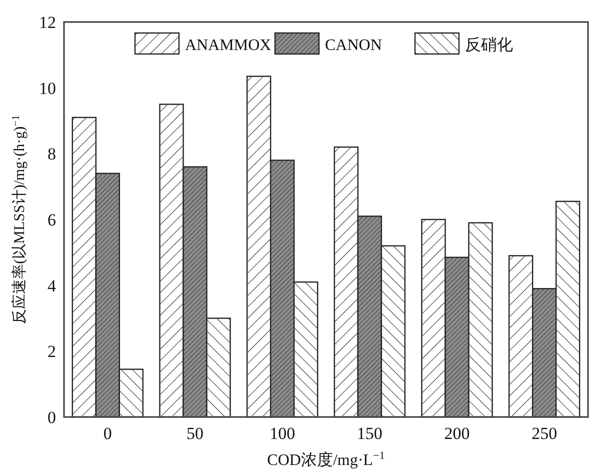 The height and width of the screenshot is (469, 591). Describe the element at coordinates (47, 88) in the screenshot. I see `y-tick-label: 10` at that location.